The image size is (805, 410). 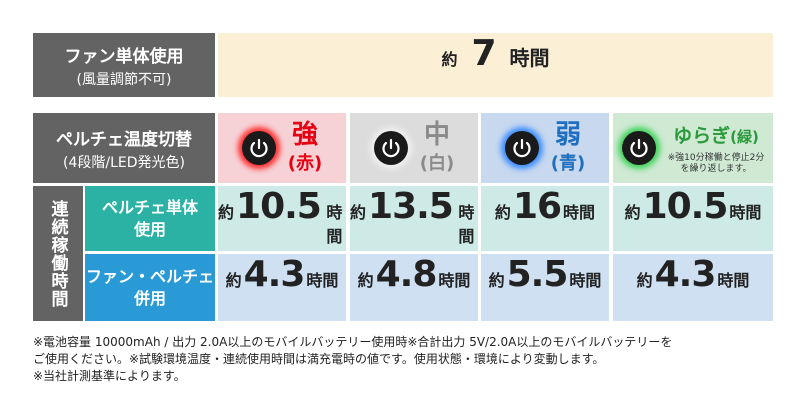 I want to click on mode-text: 中 (白), so click(x=437, y=148).